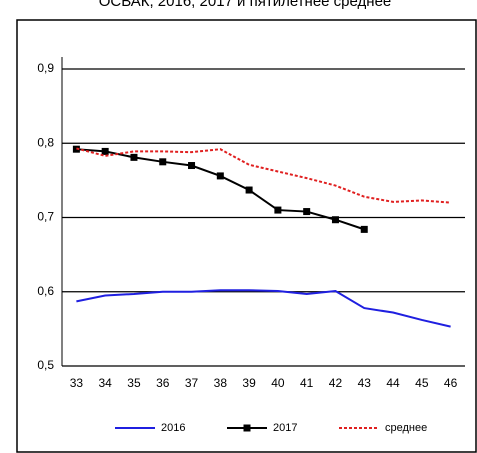 Image resolution: width=477 pixels, height=453 pixels. Describe the element at coordinates (45, 68) in the screenshot. I see `y-tick-label: 0,9` at that location.